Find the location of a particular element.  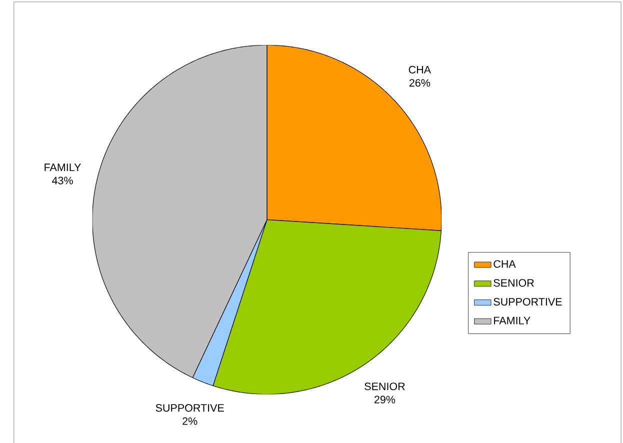

data-label: 29% is located at coordinates (385, 400).